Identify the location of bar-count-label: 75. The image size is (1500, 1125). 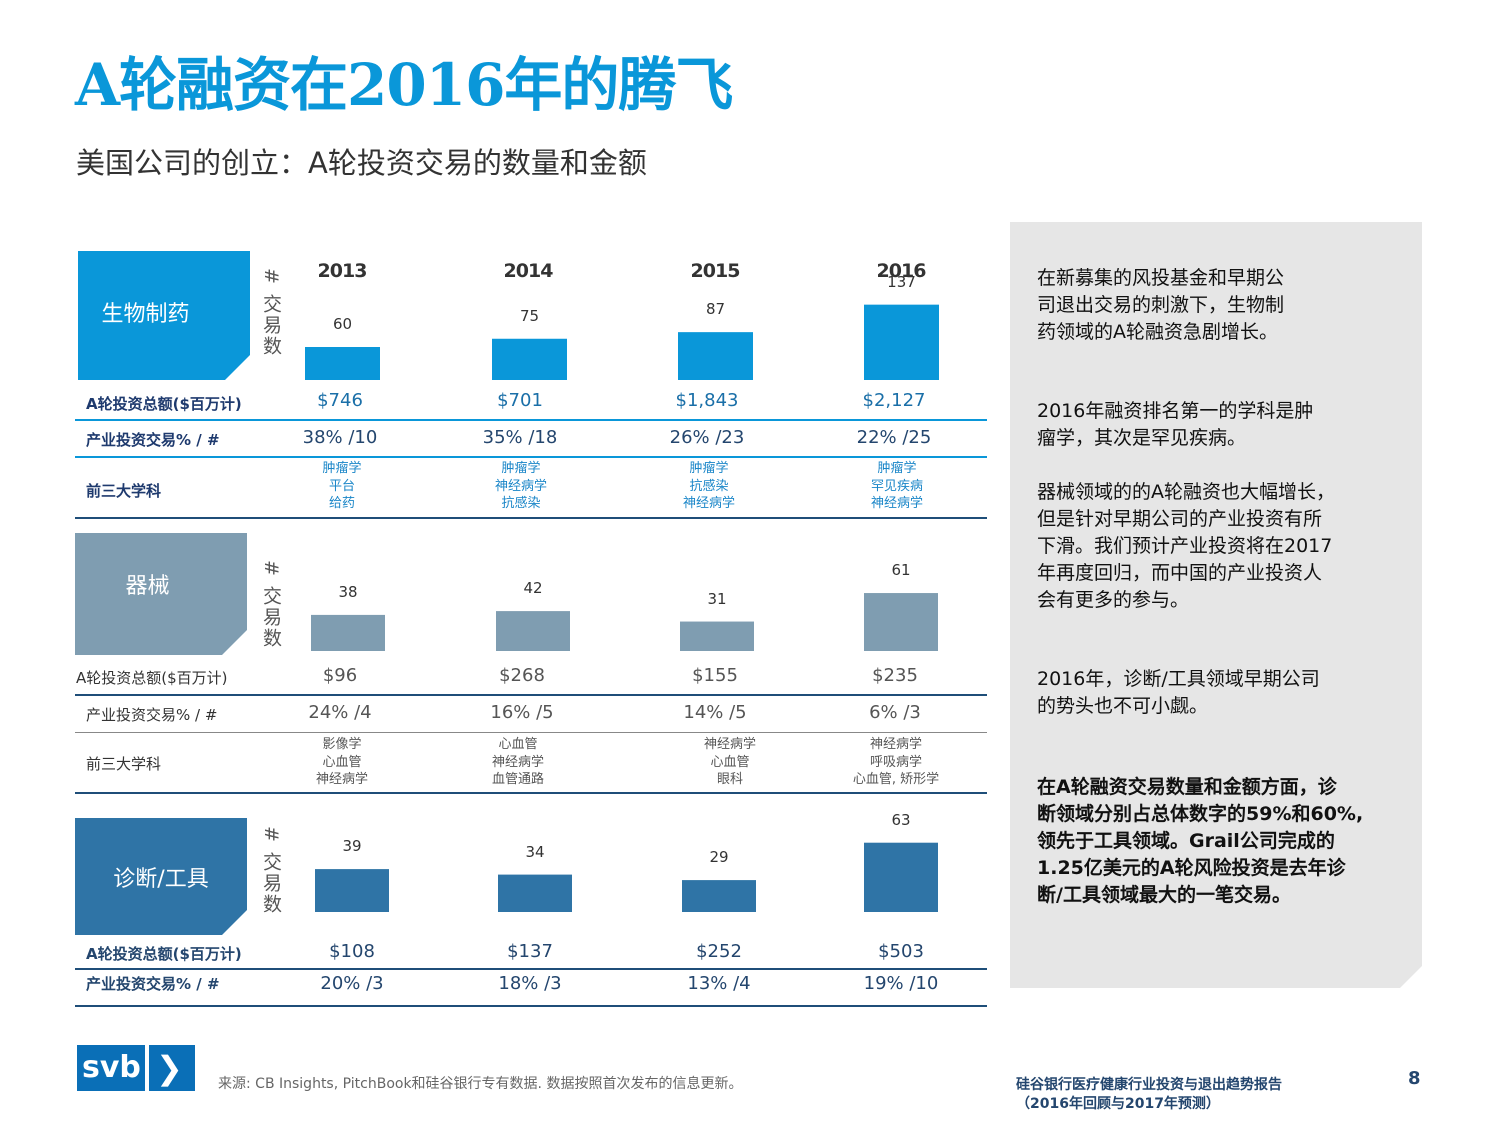
(529, 315).